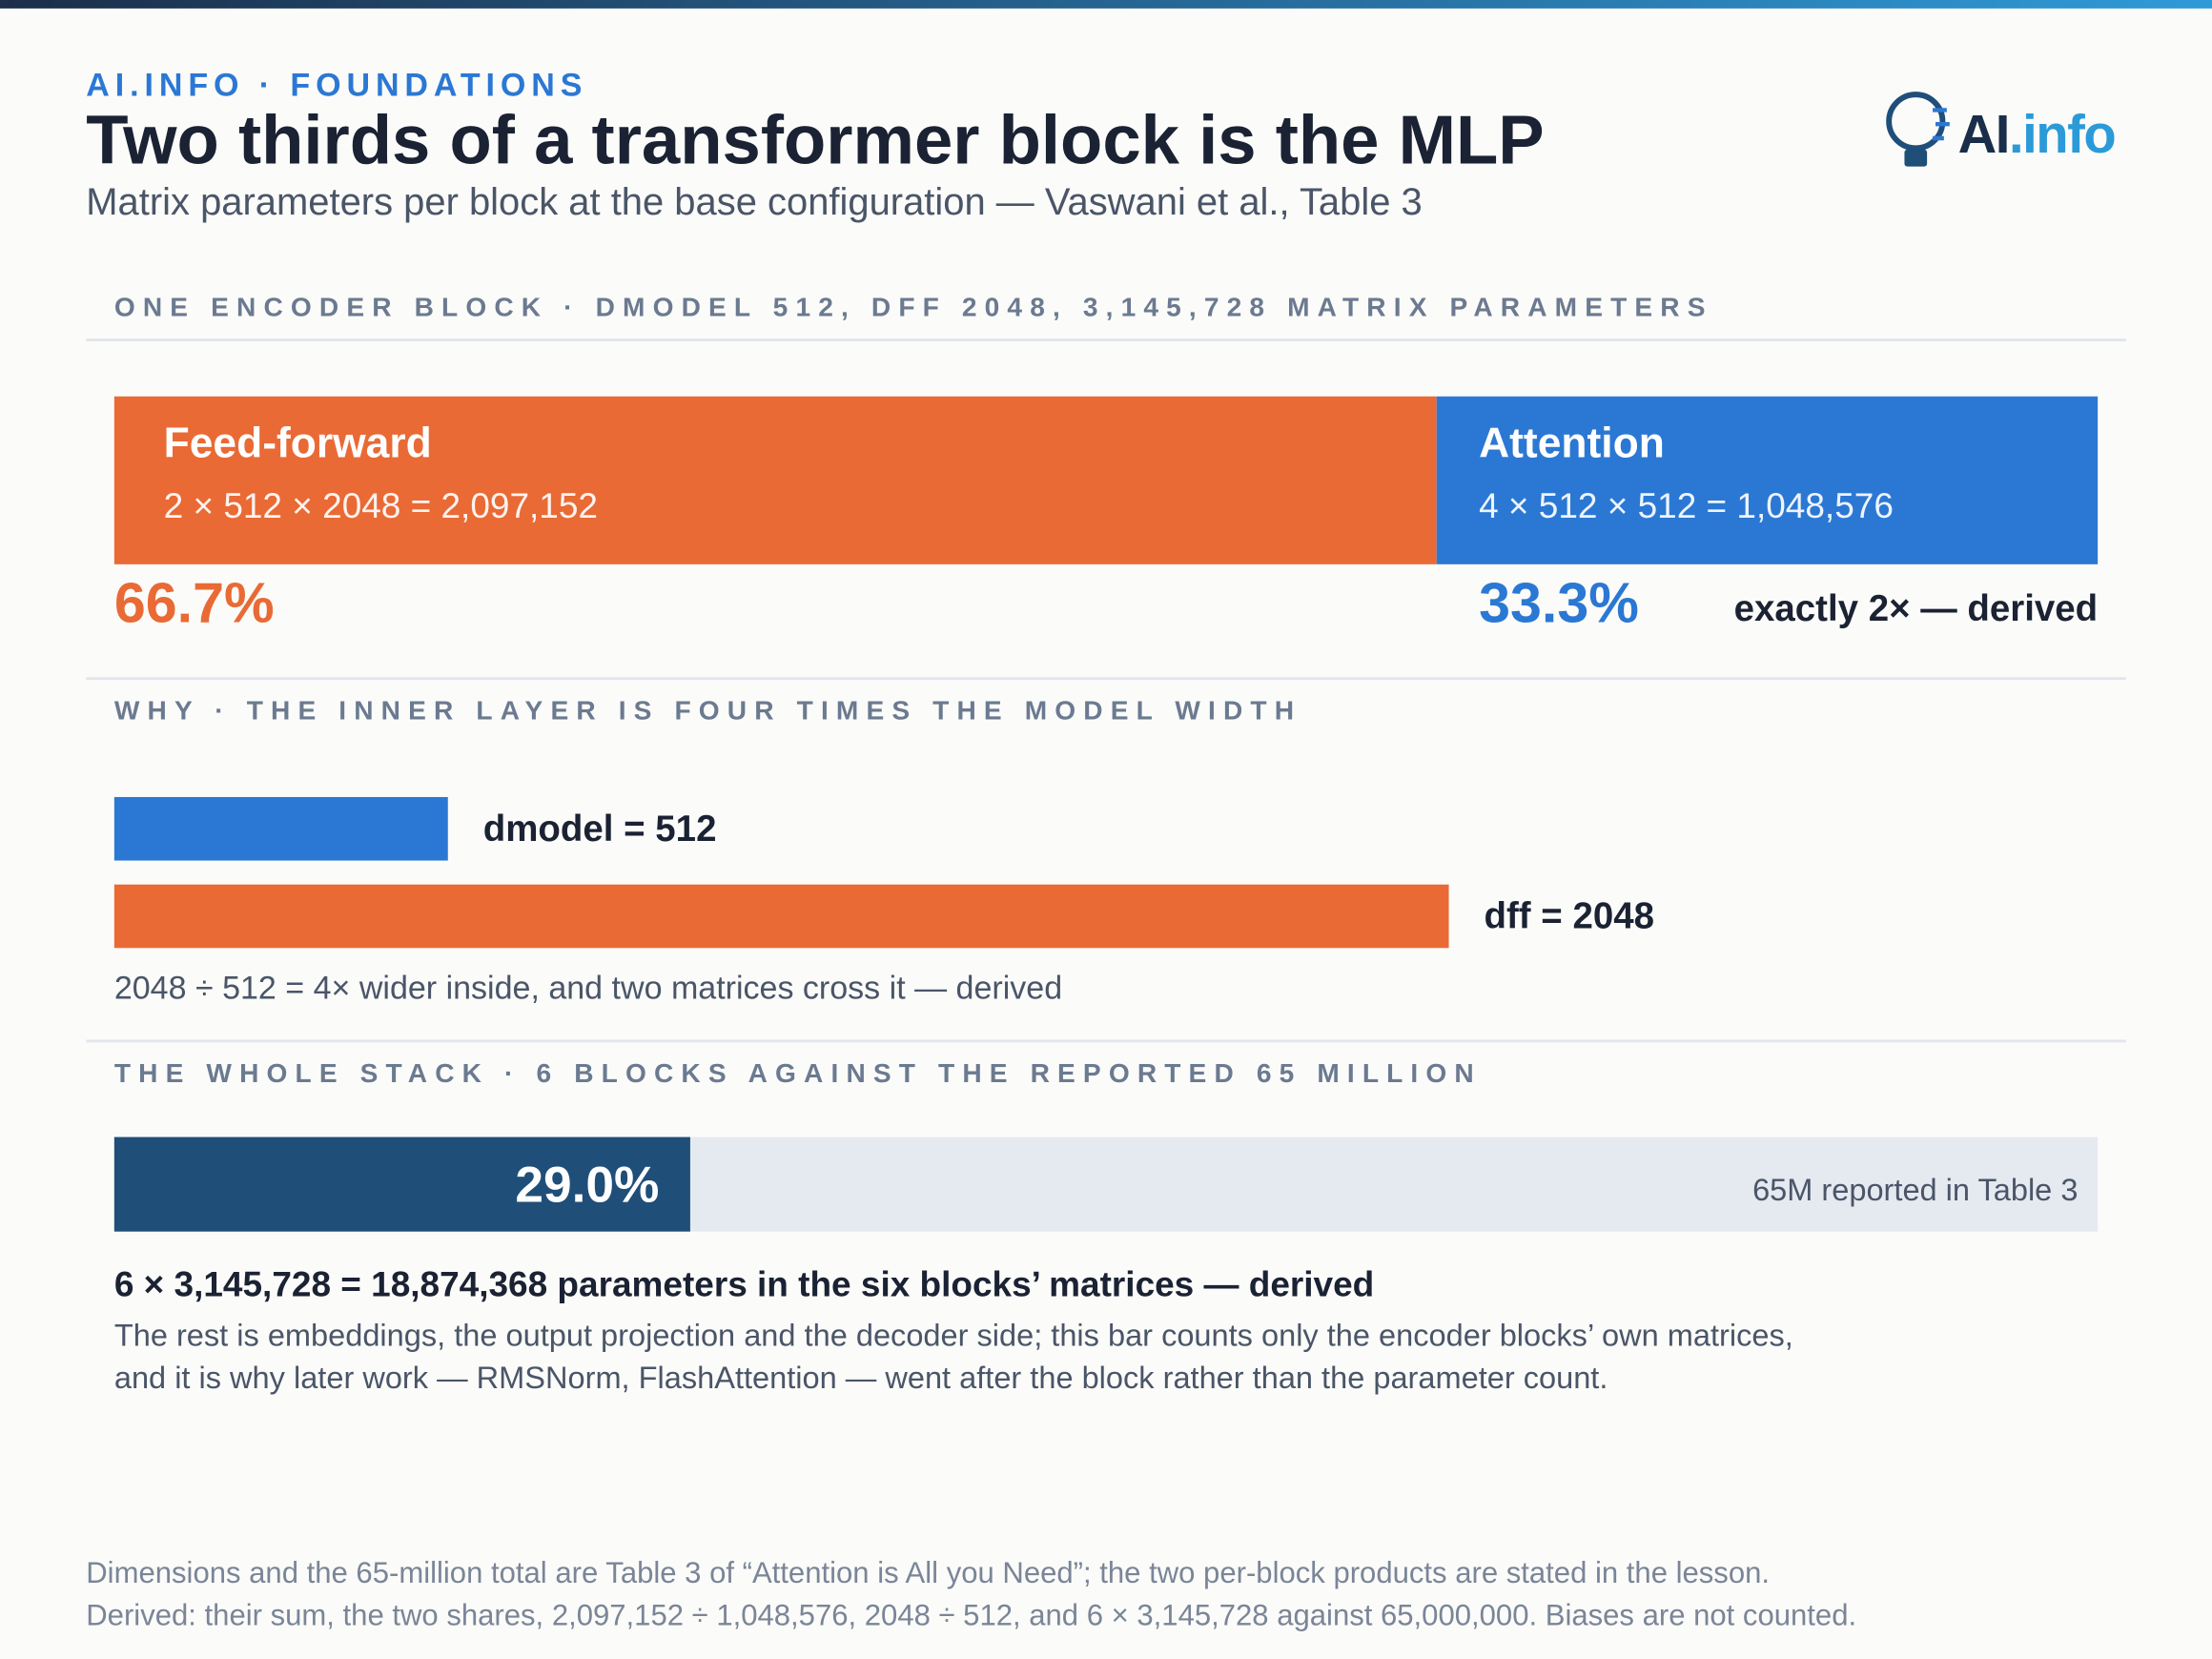 The width and height of the screenshot is (2212, 1659). I want to click on logo-a: AI, so click(1983, 134).